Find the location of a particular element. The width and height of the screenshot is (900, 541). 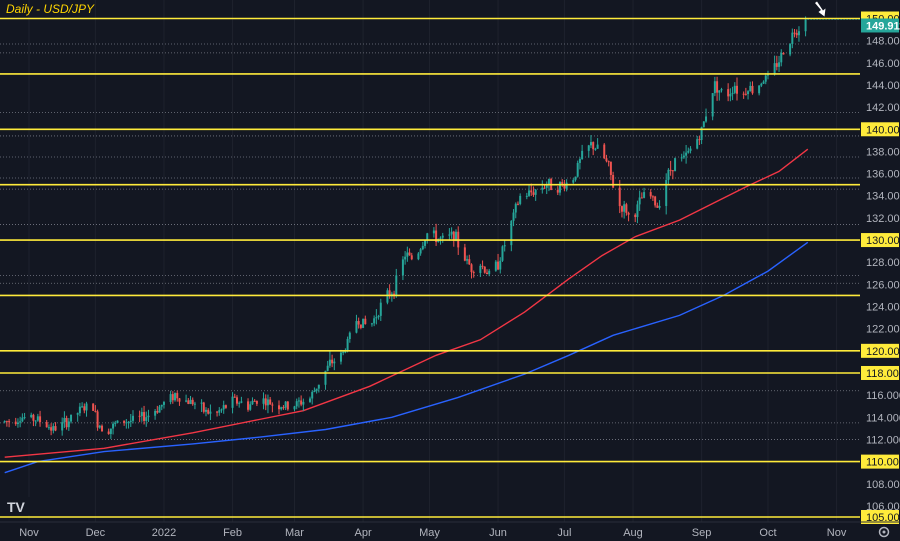

price-tick-label: 132.000 is located at coordinates (883, 219).